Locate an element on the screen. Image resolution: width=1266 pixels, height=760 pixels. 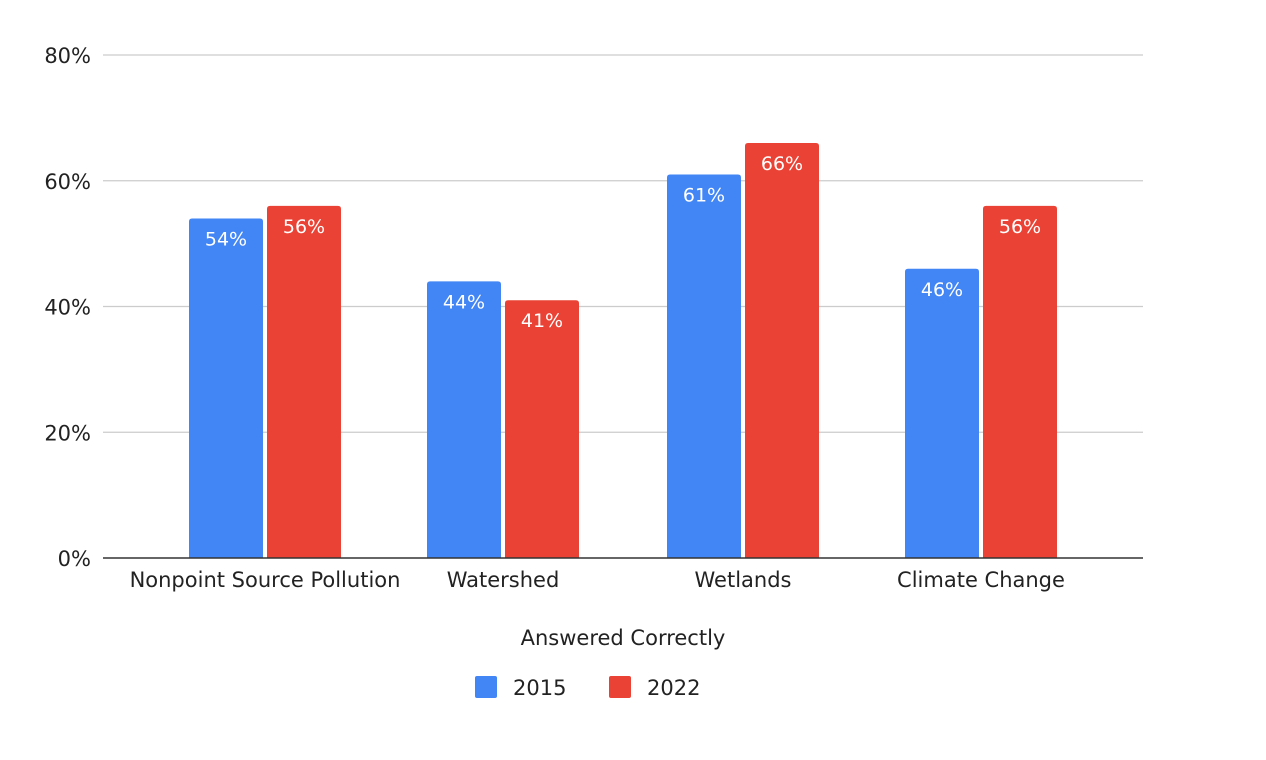
category-label: Wetlands is located at coordinates (743, 580).